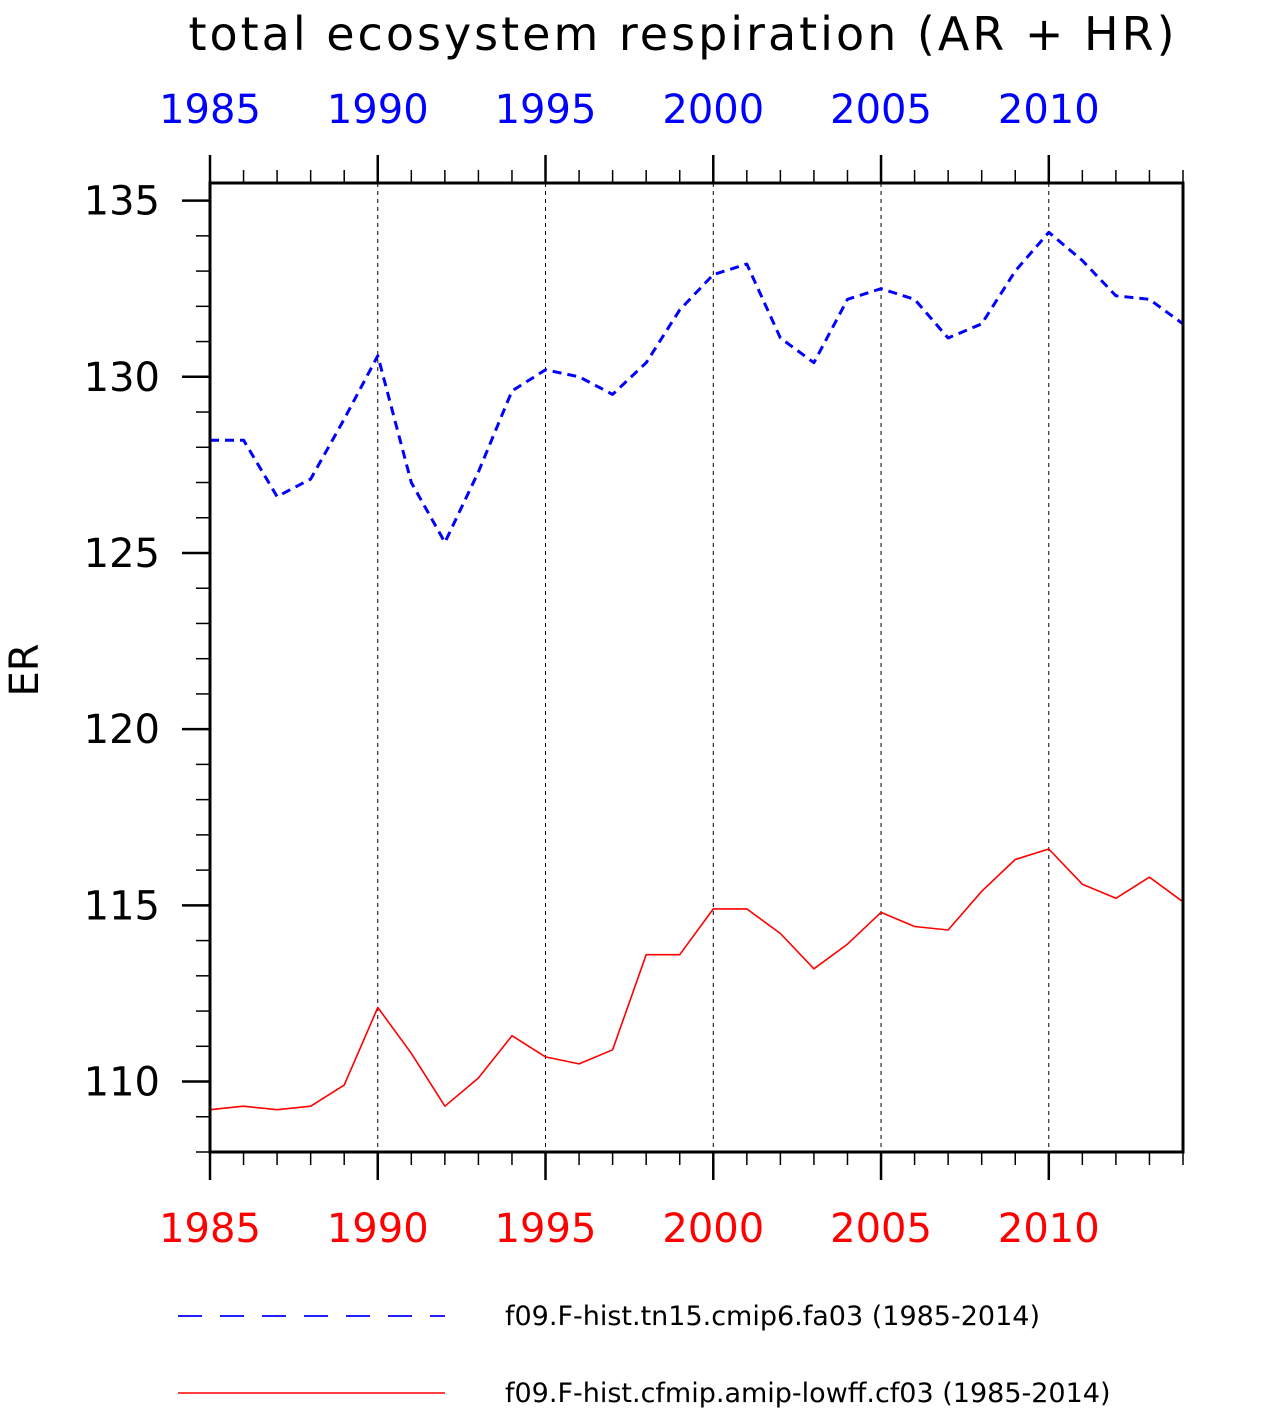 This screenshot has width=1285, height=1413. What do you see at coordinates (25, 669) in the screenshot?
I see `y-axis-label: ER` at bounding box center [25, 669].